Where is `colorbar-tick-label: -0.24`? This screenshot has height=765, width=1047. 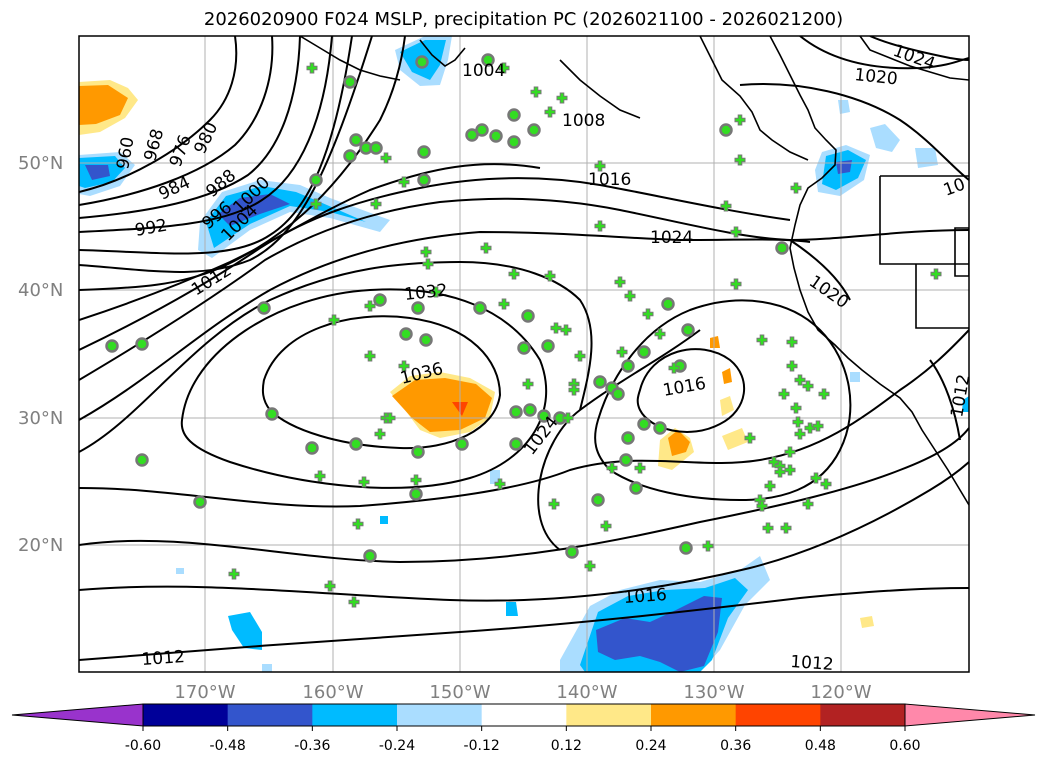 colorbar-tick-label: -0.24 is located at coordinates (397, 746).